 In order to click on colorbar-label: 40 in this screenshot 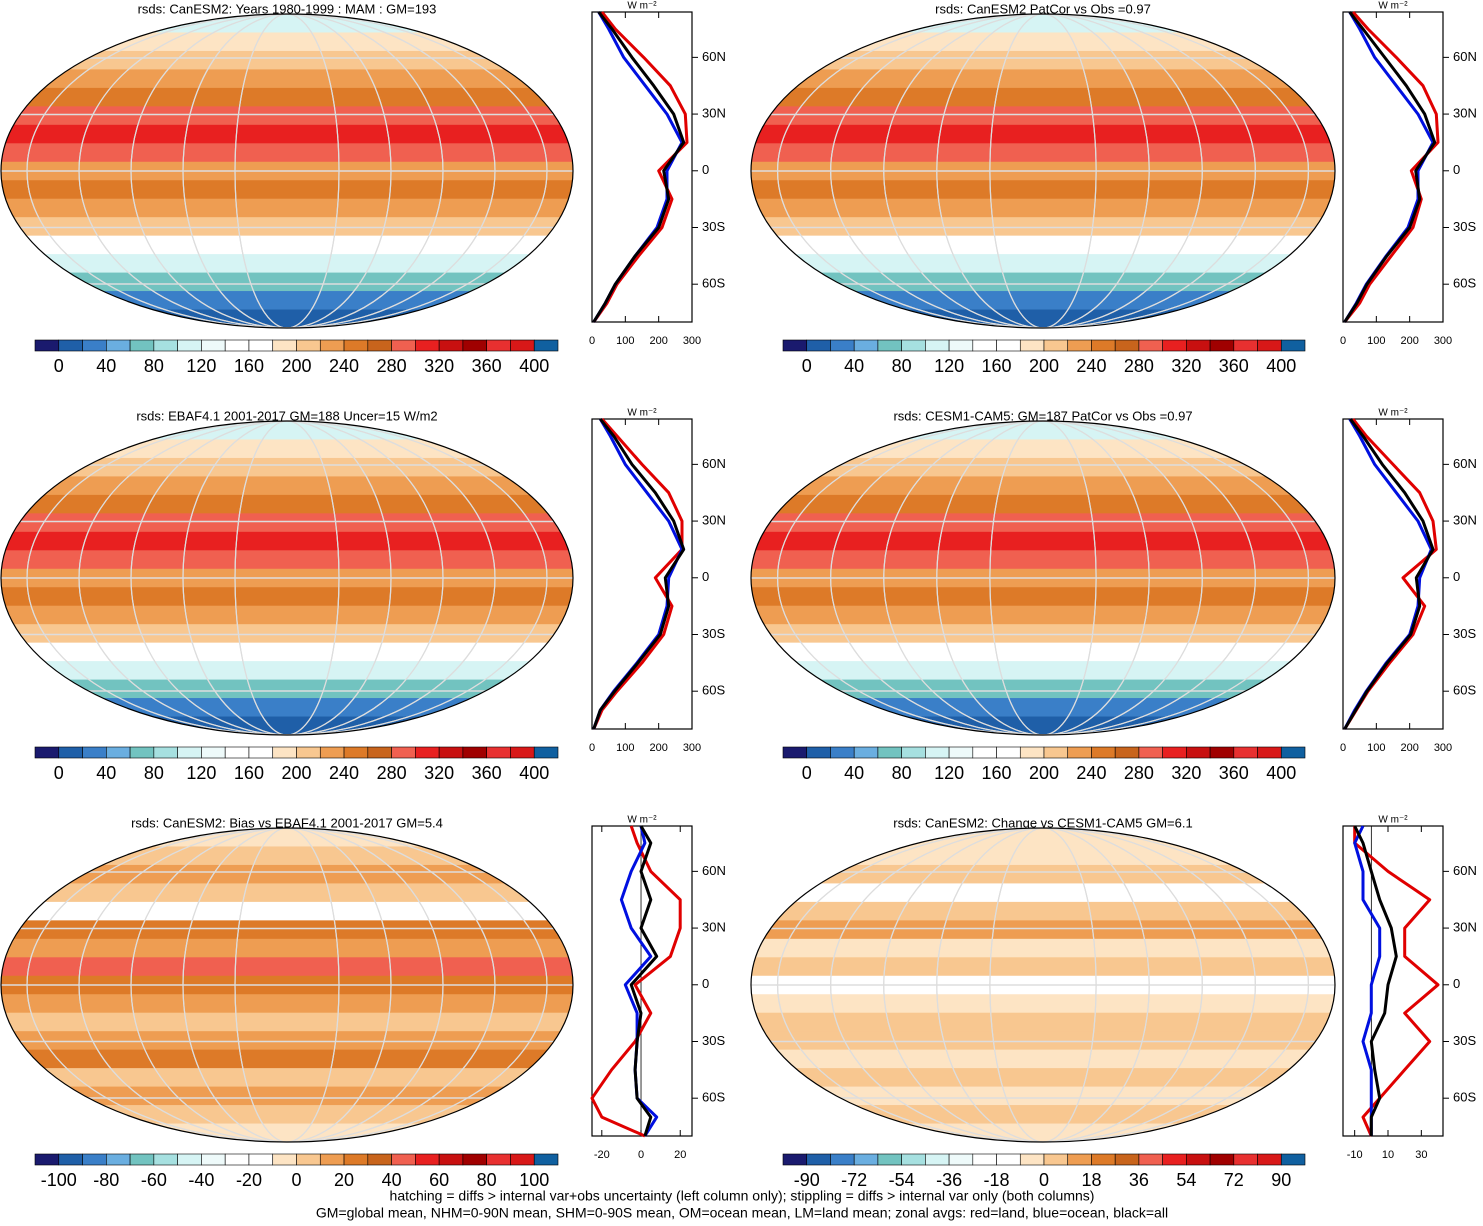, I will do `click(854, 366)`.